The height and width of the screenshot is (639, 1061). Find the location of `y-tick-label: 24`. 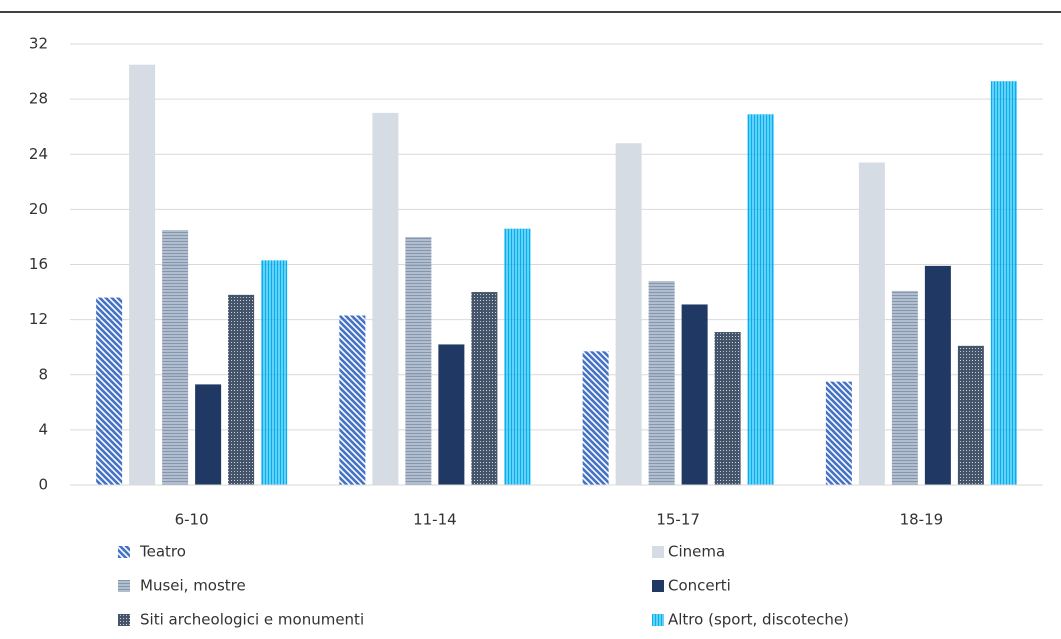

y-tick-label: 24 is located at coordinates (38, 154).